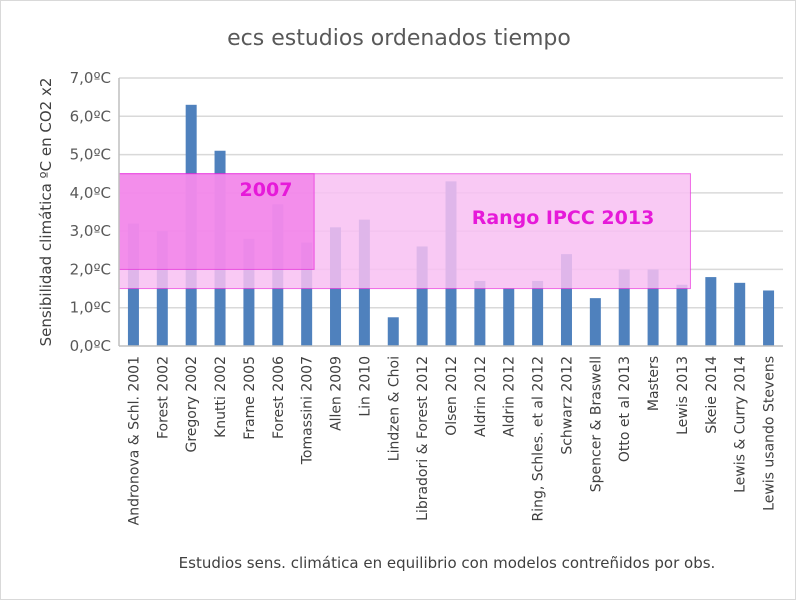 This screenshot has width=796, height=605. Describe the element at coordinates (216, 221) in the screenshot. I see `annotation-box-2007` at that location.